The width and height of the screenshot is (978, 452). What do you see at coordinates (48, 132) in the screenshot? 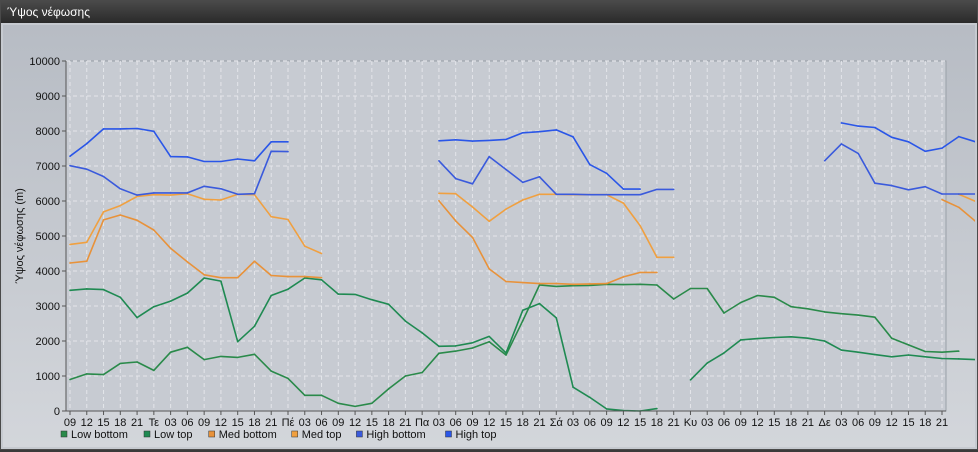
I see `y-tick-label: 8000` at bounding box center [48, 132].